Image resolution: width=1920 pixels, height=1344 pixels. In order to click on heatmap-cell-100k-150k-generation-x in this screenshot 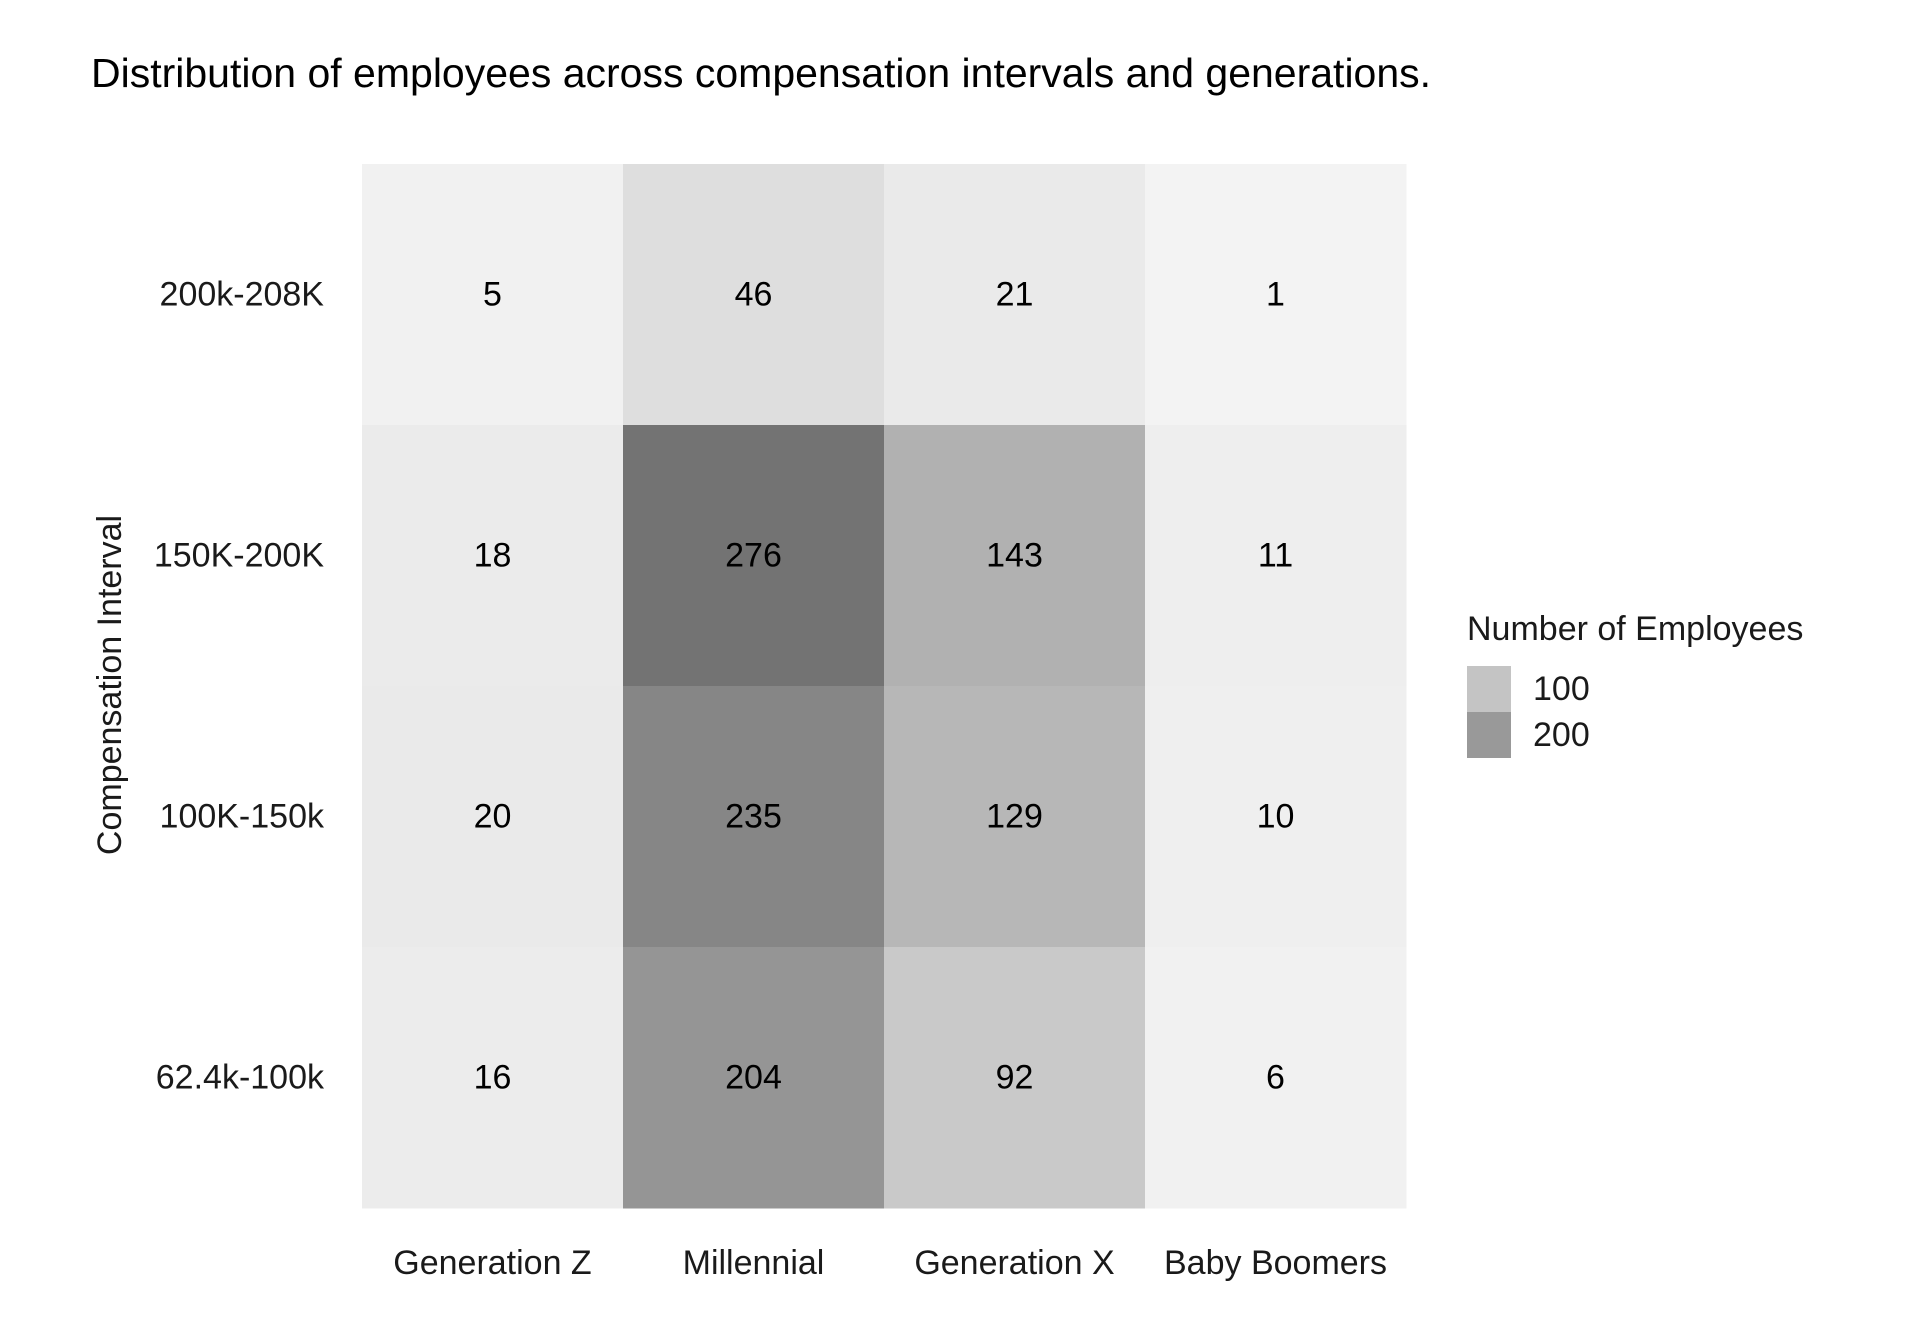, I will do `click(1015, 817)`.